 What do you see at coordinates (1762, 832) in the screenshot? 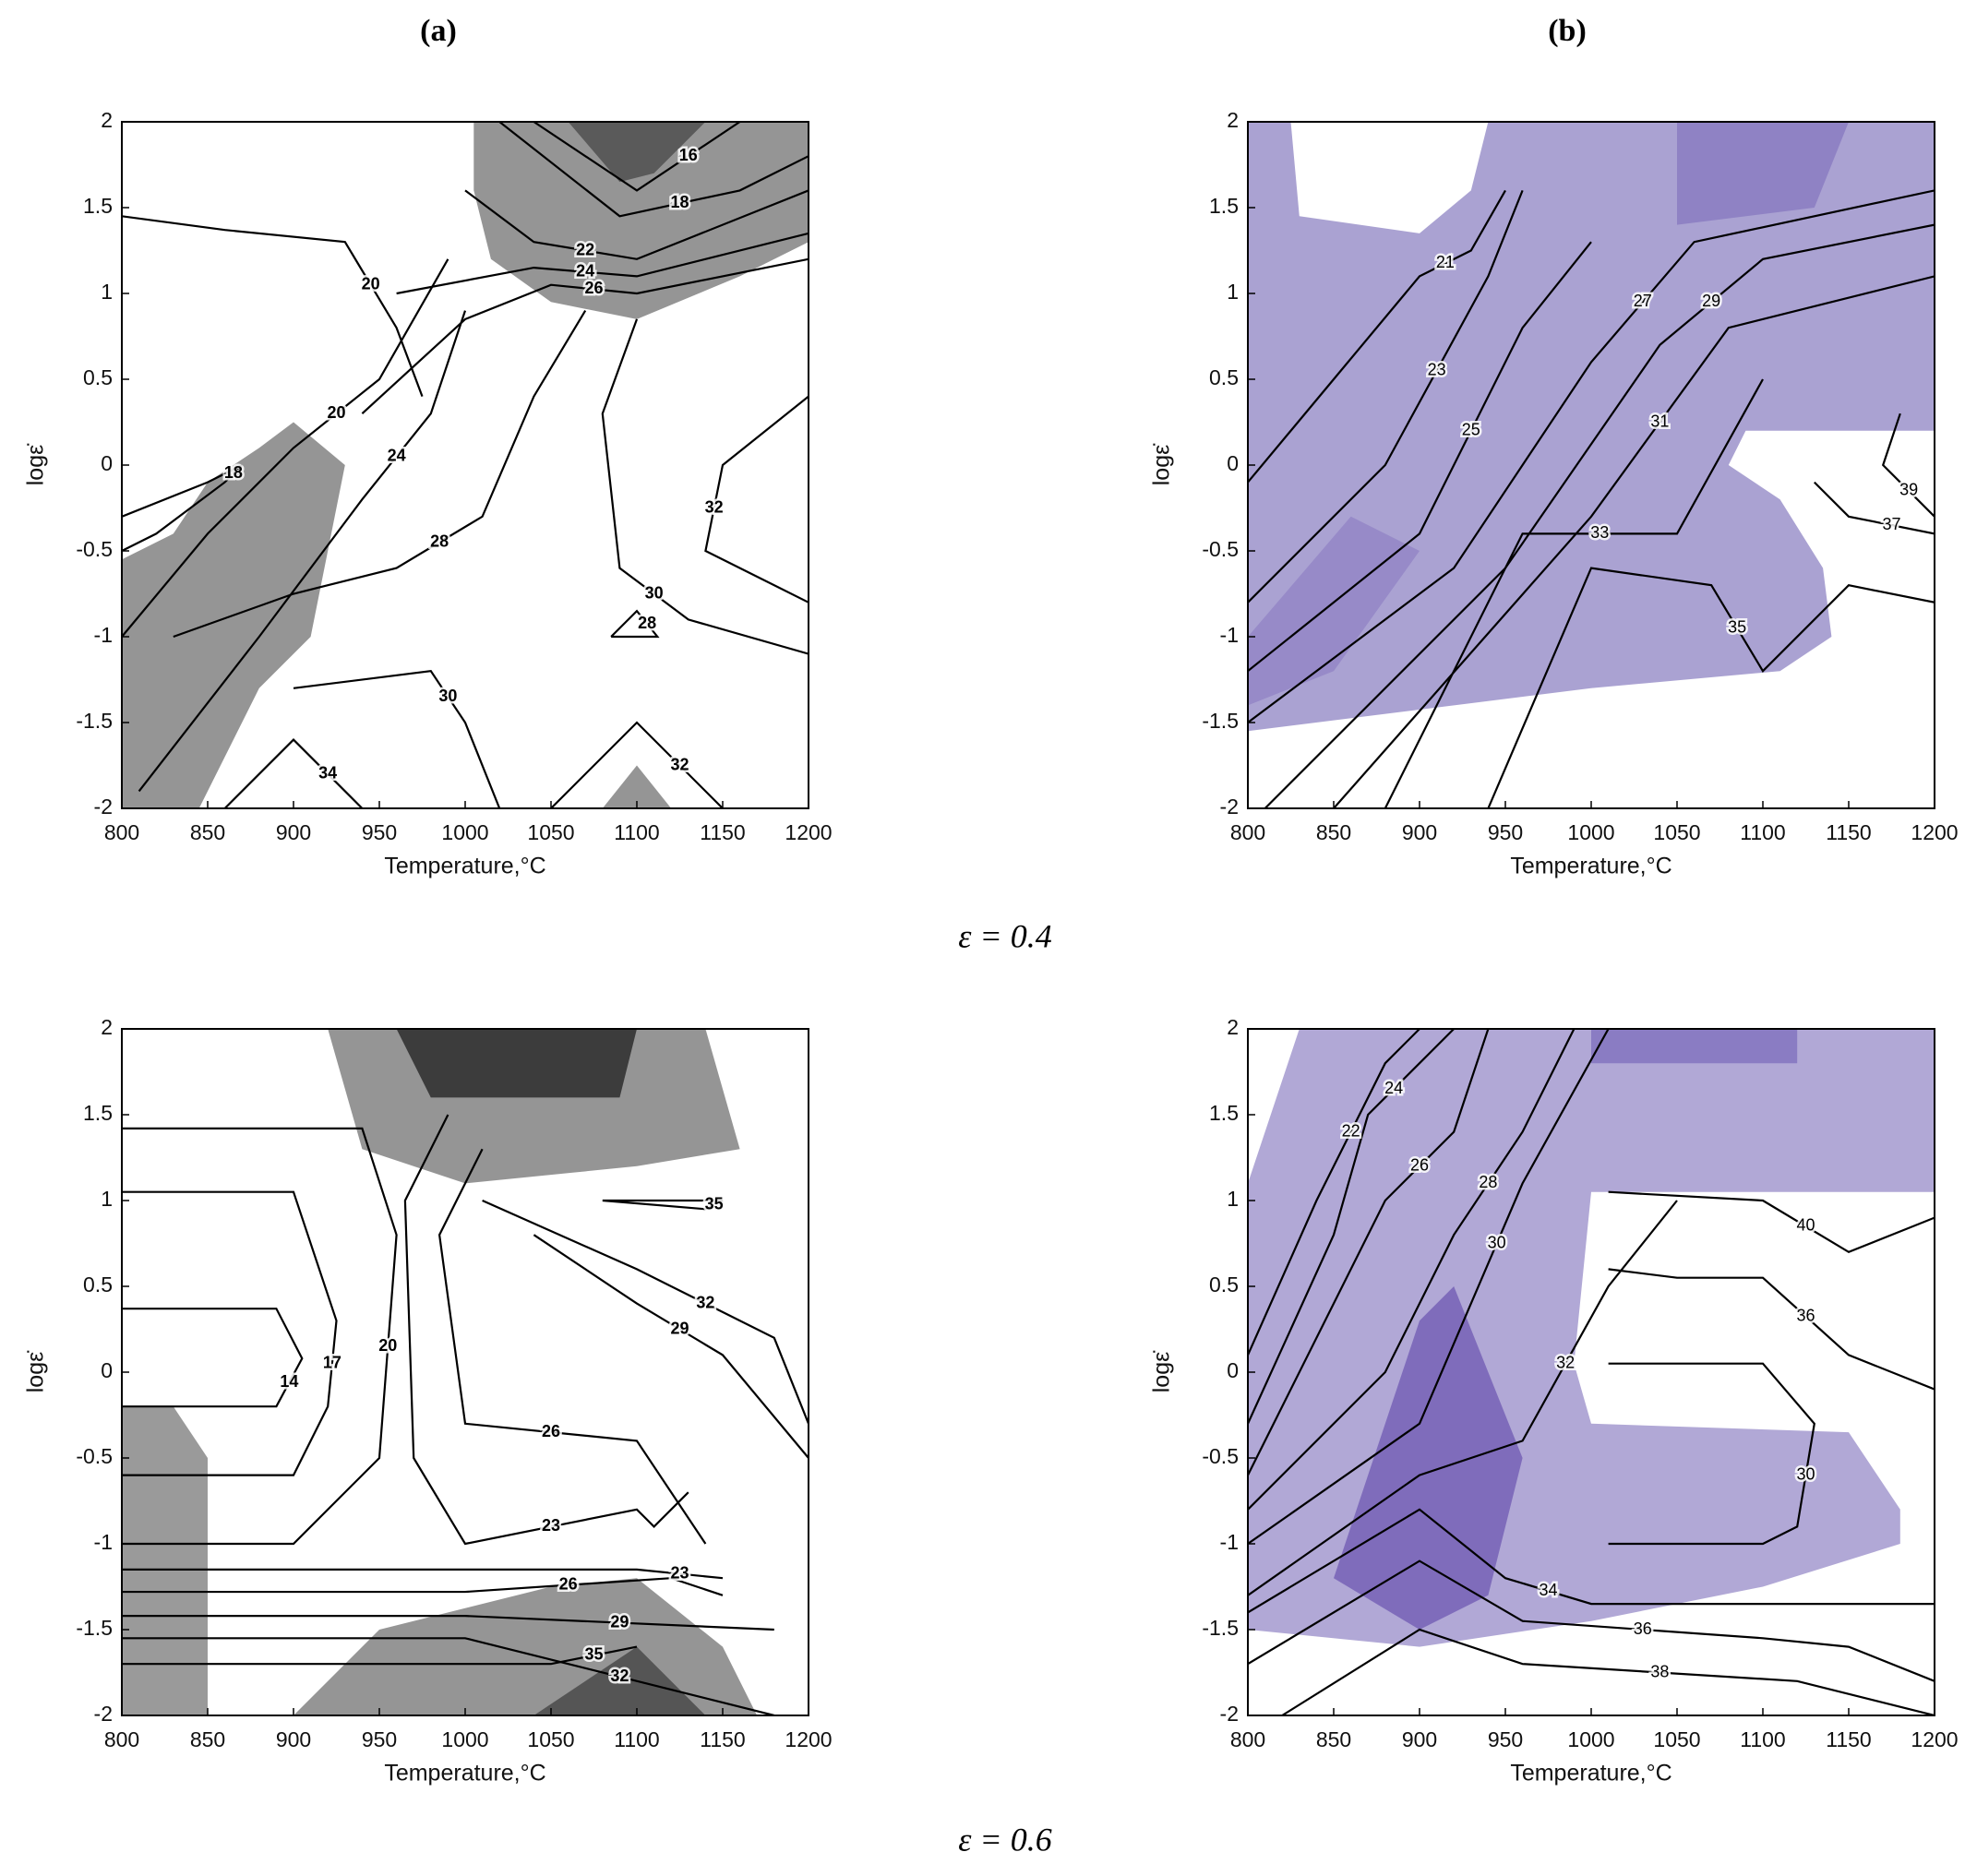
I see `x-tick-label: 1100` at bounding box center [1762, 832].